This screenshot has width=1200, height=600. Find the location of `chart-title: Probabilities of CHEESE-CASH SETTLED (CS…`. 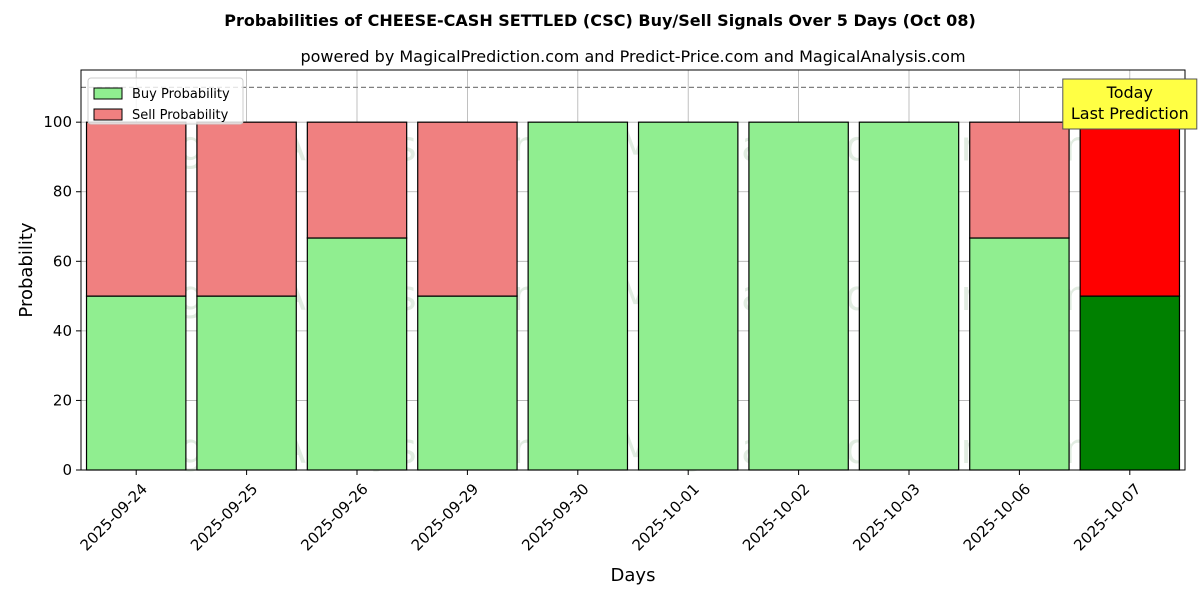

chart-title: Probabilities of CHEESE-CASH SETTLED (CS… is located at coordinates (600, 20).